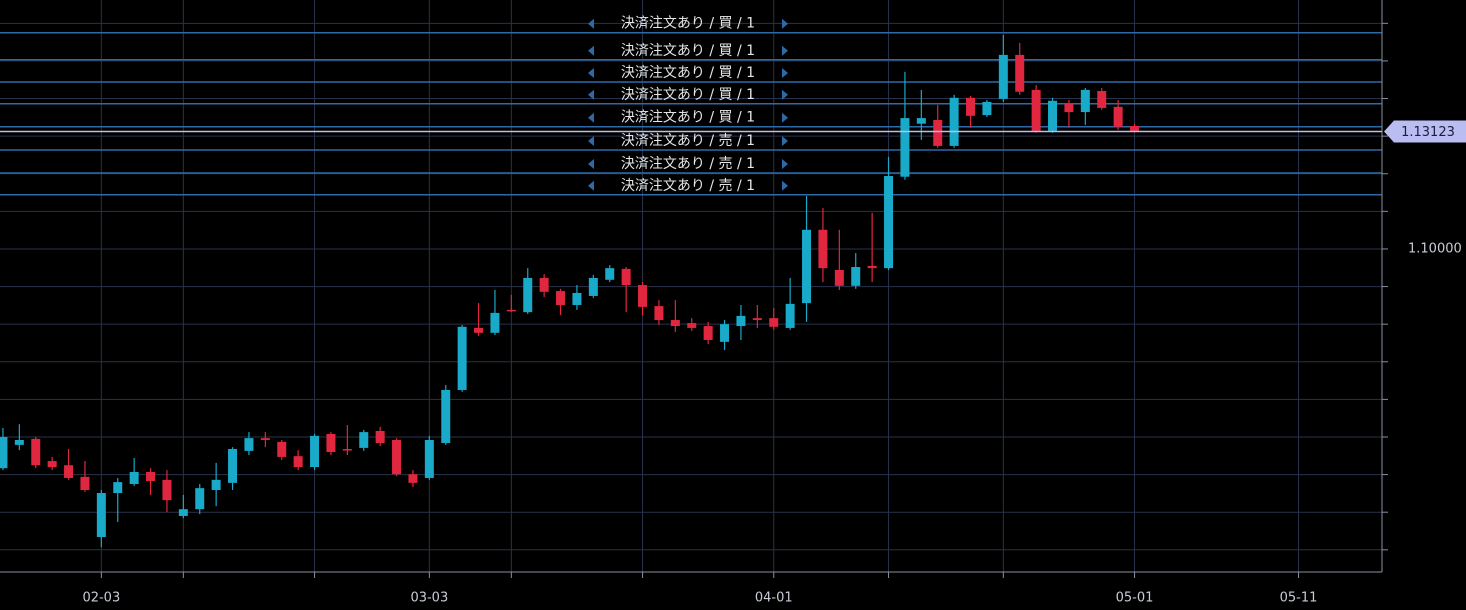  What do you see at coordinates (1299, 598) in the screenshot?
I see `x-tick-label: 05-11` at bounding box center [1299, 598].